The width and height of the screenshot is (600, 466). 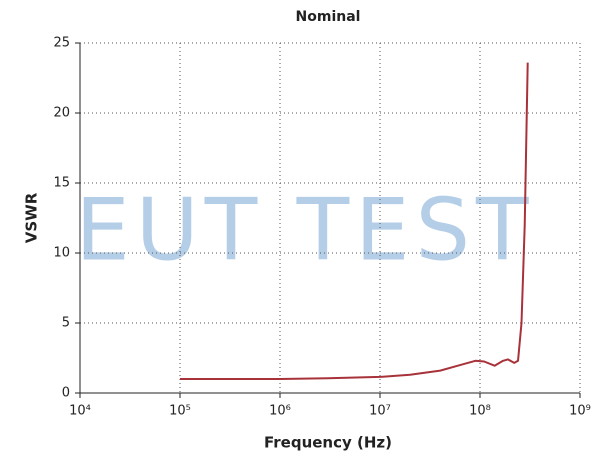 What do you see at coordinates (380, 411) in the screenshot?
I see `x-tick-label: 10⁷` at bounding box center [380, 411].